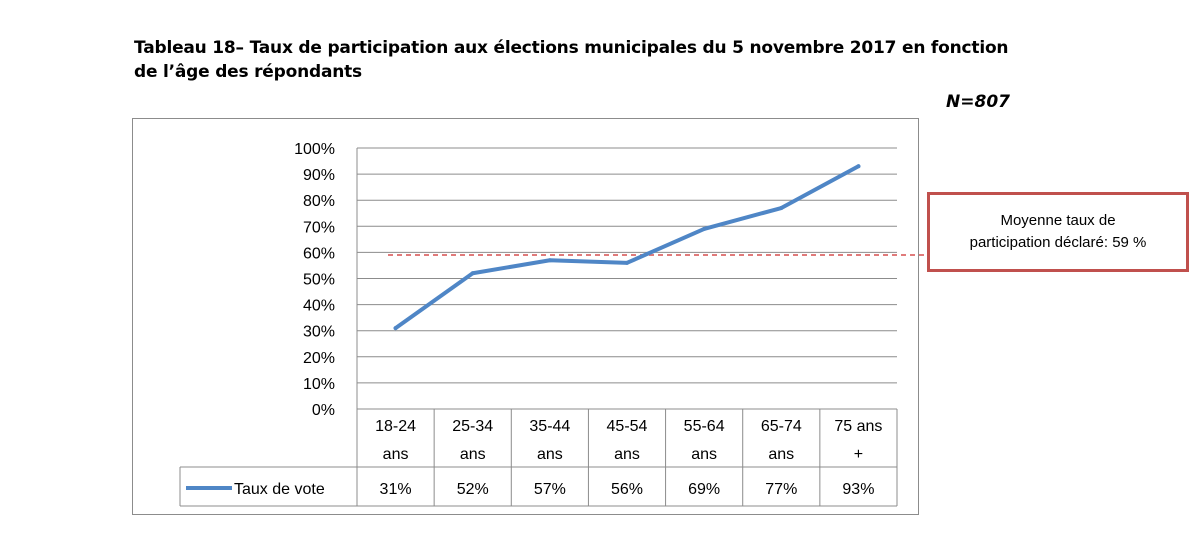  What do you see at coordinates (319, 253) in the screenshot?
I see `y-tick-label: 60%` at bounding box center [319, 253].